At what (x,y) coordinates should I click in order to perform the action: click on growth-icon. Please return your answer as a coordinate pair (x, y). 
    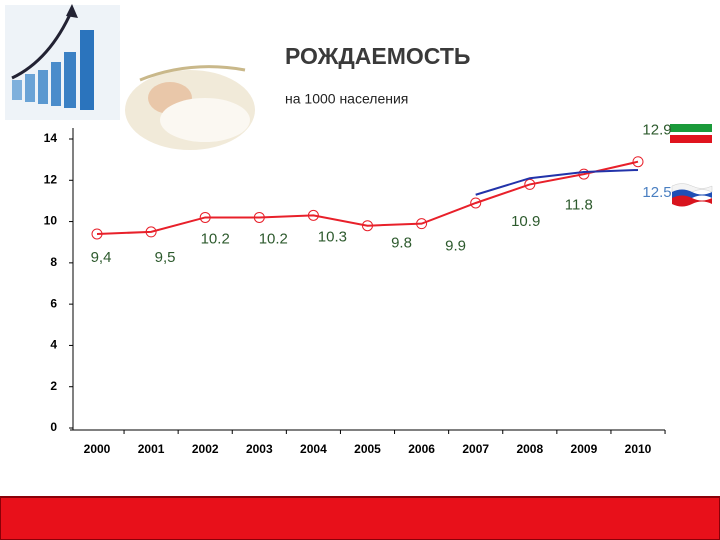
    Looking at the image, I should click on (62, 62).